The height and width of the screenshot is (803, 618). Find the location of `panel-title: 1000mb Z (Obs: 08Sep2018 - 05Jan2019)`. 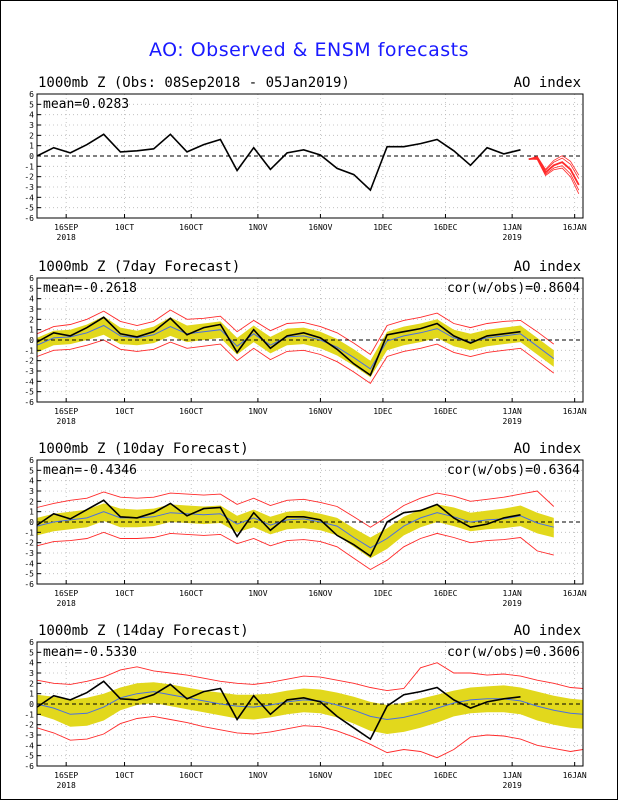

panel-title: 1000mb Z (Obs: 08Sep2018 - 05Jan2019) is located at coordinates (194, 83).